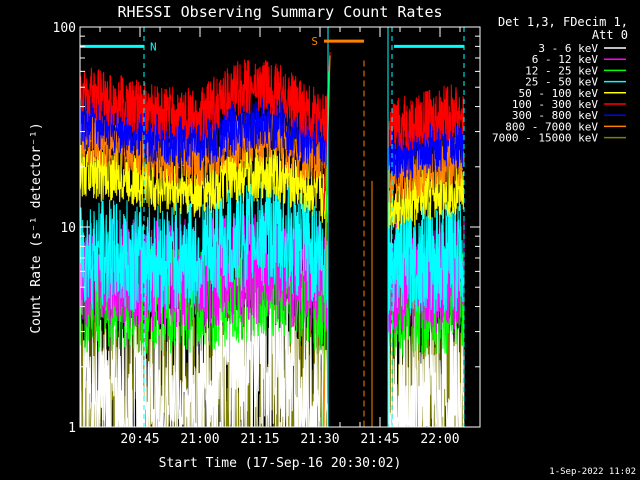 Image resolution: width=640 pixels, height=480 pixels. What do you see at coordinates (314, 41) in the screenshot?
I see `annotation-label-s: S` at bounding box center [314, 41].